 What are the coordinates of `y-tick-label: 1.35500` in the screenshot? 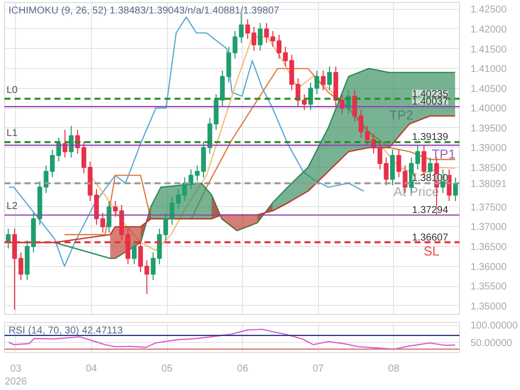 It's located at (489, 287).